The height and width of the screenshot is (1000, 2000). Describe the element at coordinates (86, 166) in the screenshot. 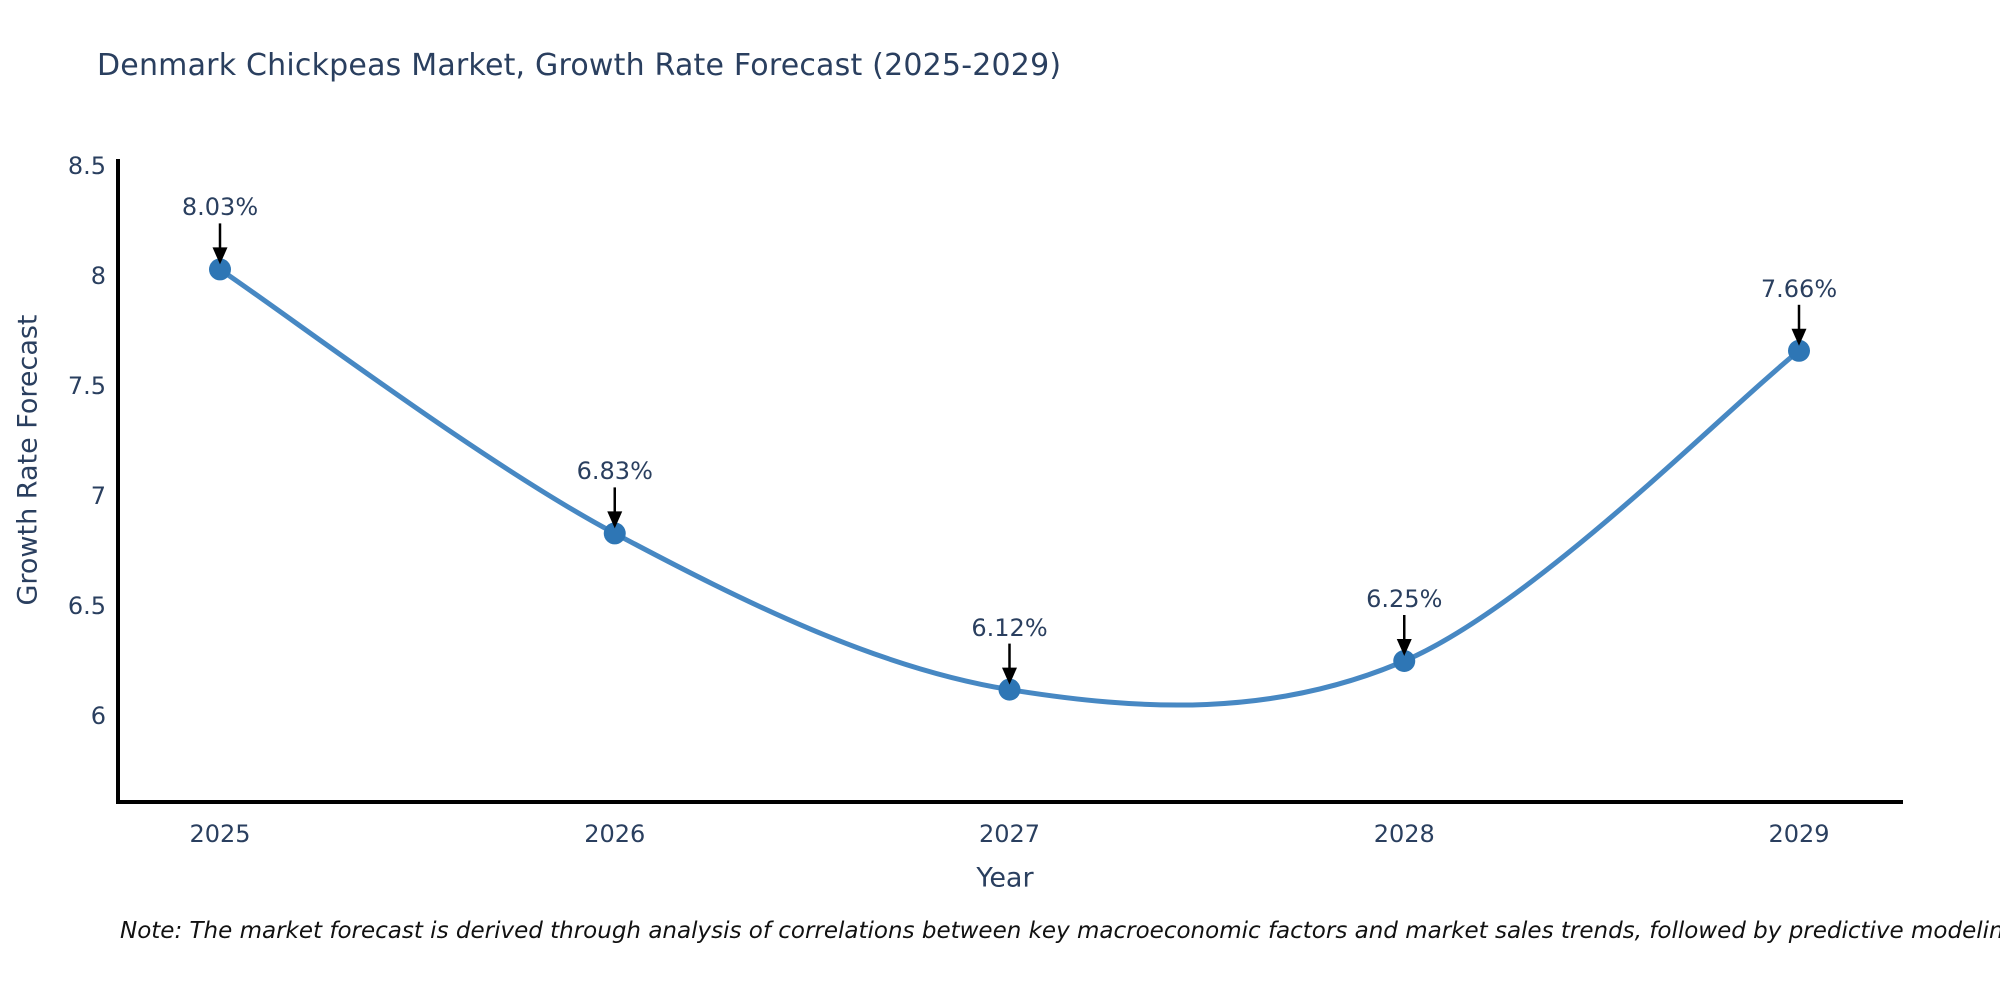

I see `y-tick-label: 8.5` at that location.